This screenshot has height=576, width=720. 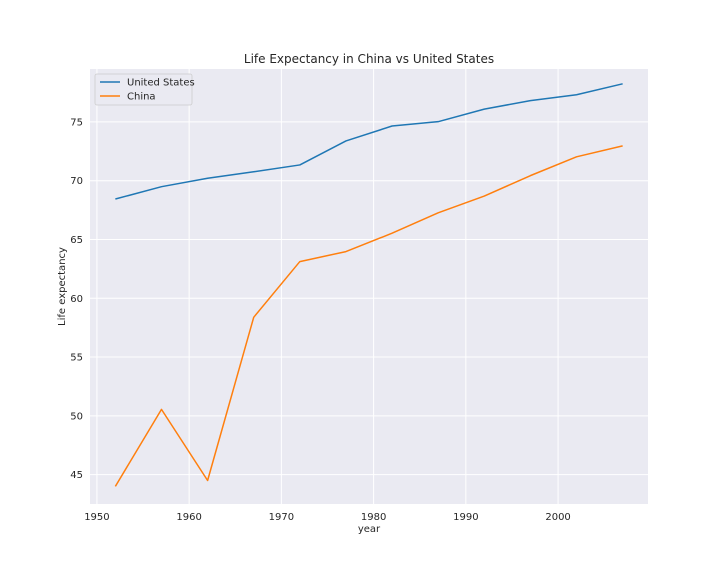 I want to click on x-tick-label: 1990, so click(x=465, y=517).